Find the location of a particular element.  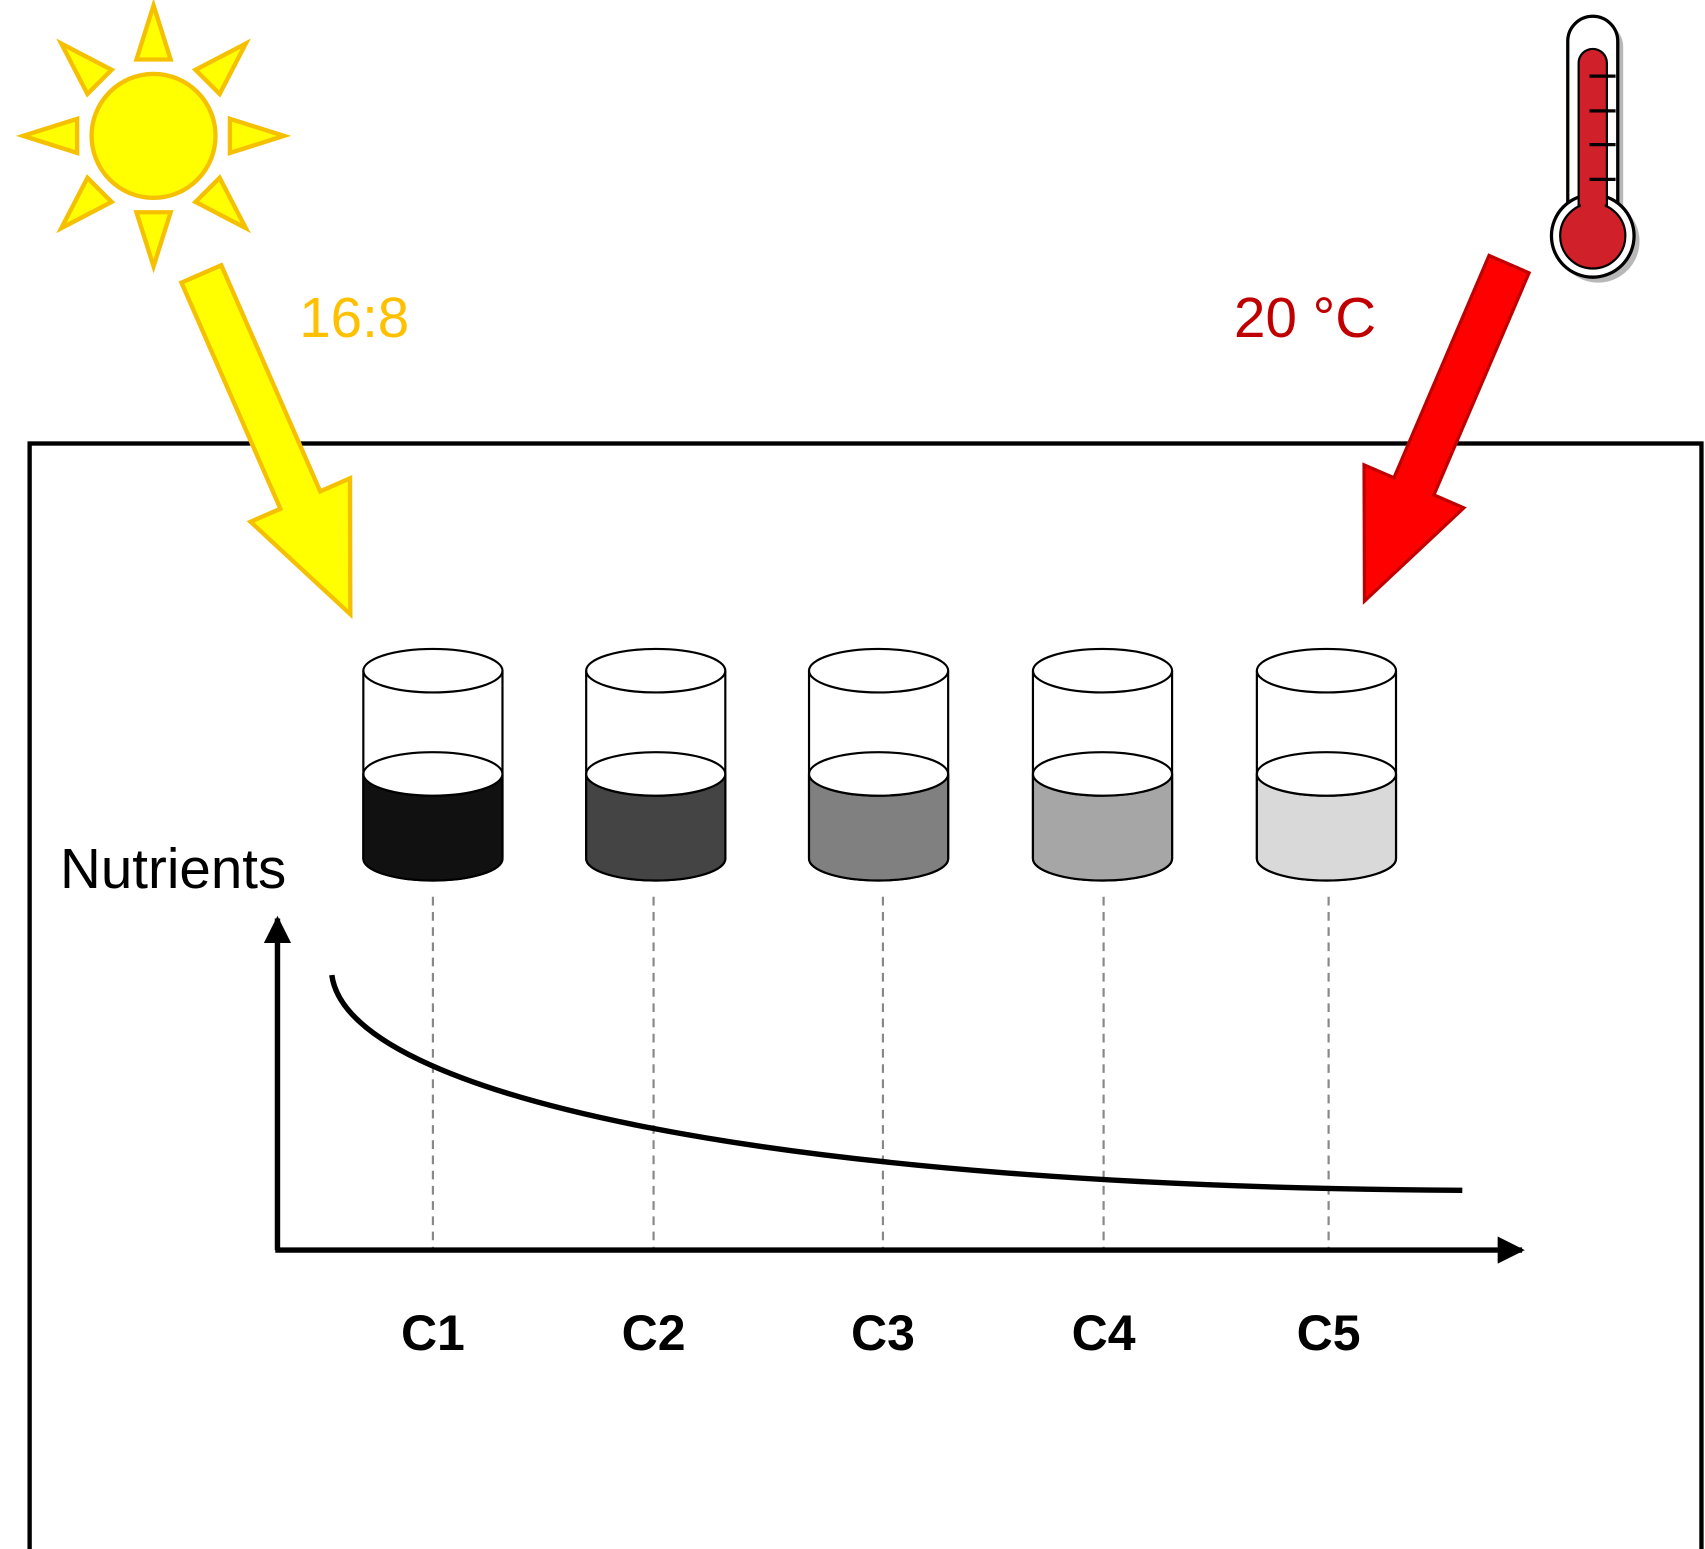

temperature-label: 20 °C is located at coordinates (1305, 317).